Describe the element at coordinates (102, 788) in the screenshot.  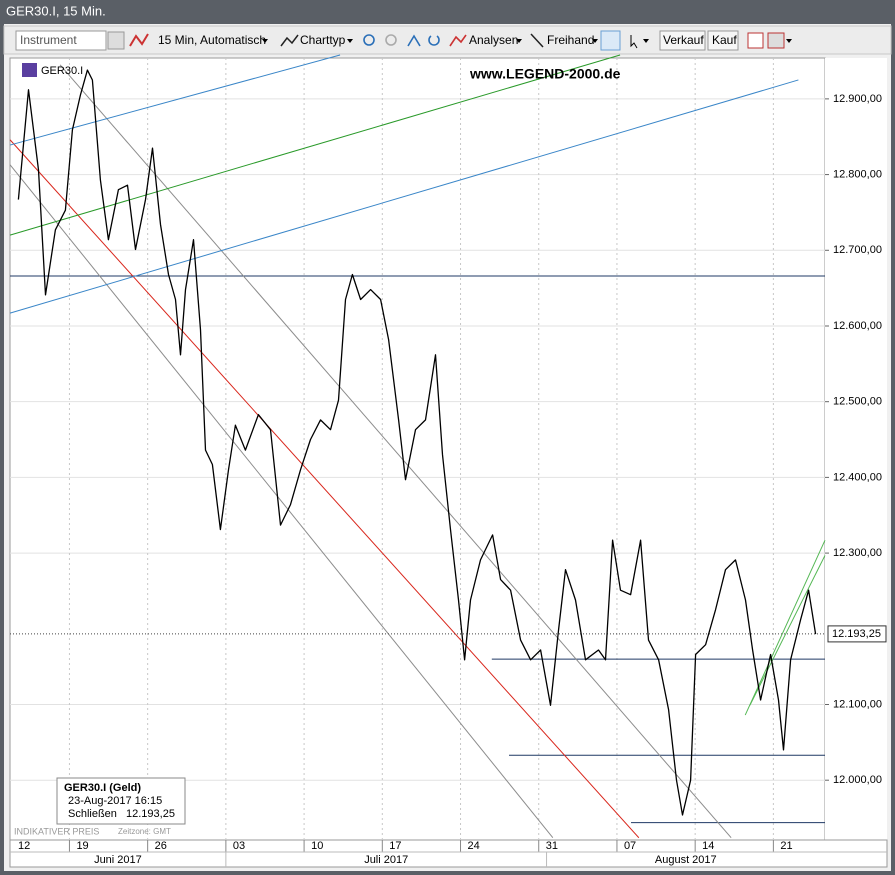
I see `info-title: GER30.I (Geld)` at that location.